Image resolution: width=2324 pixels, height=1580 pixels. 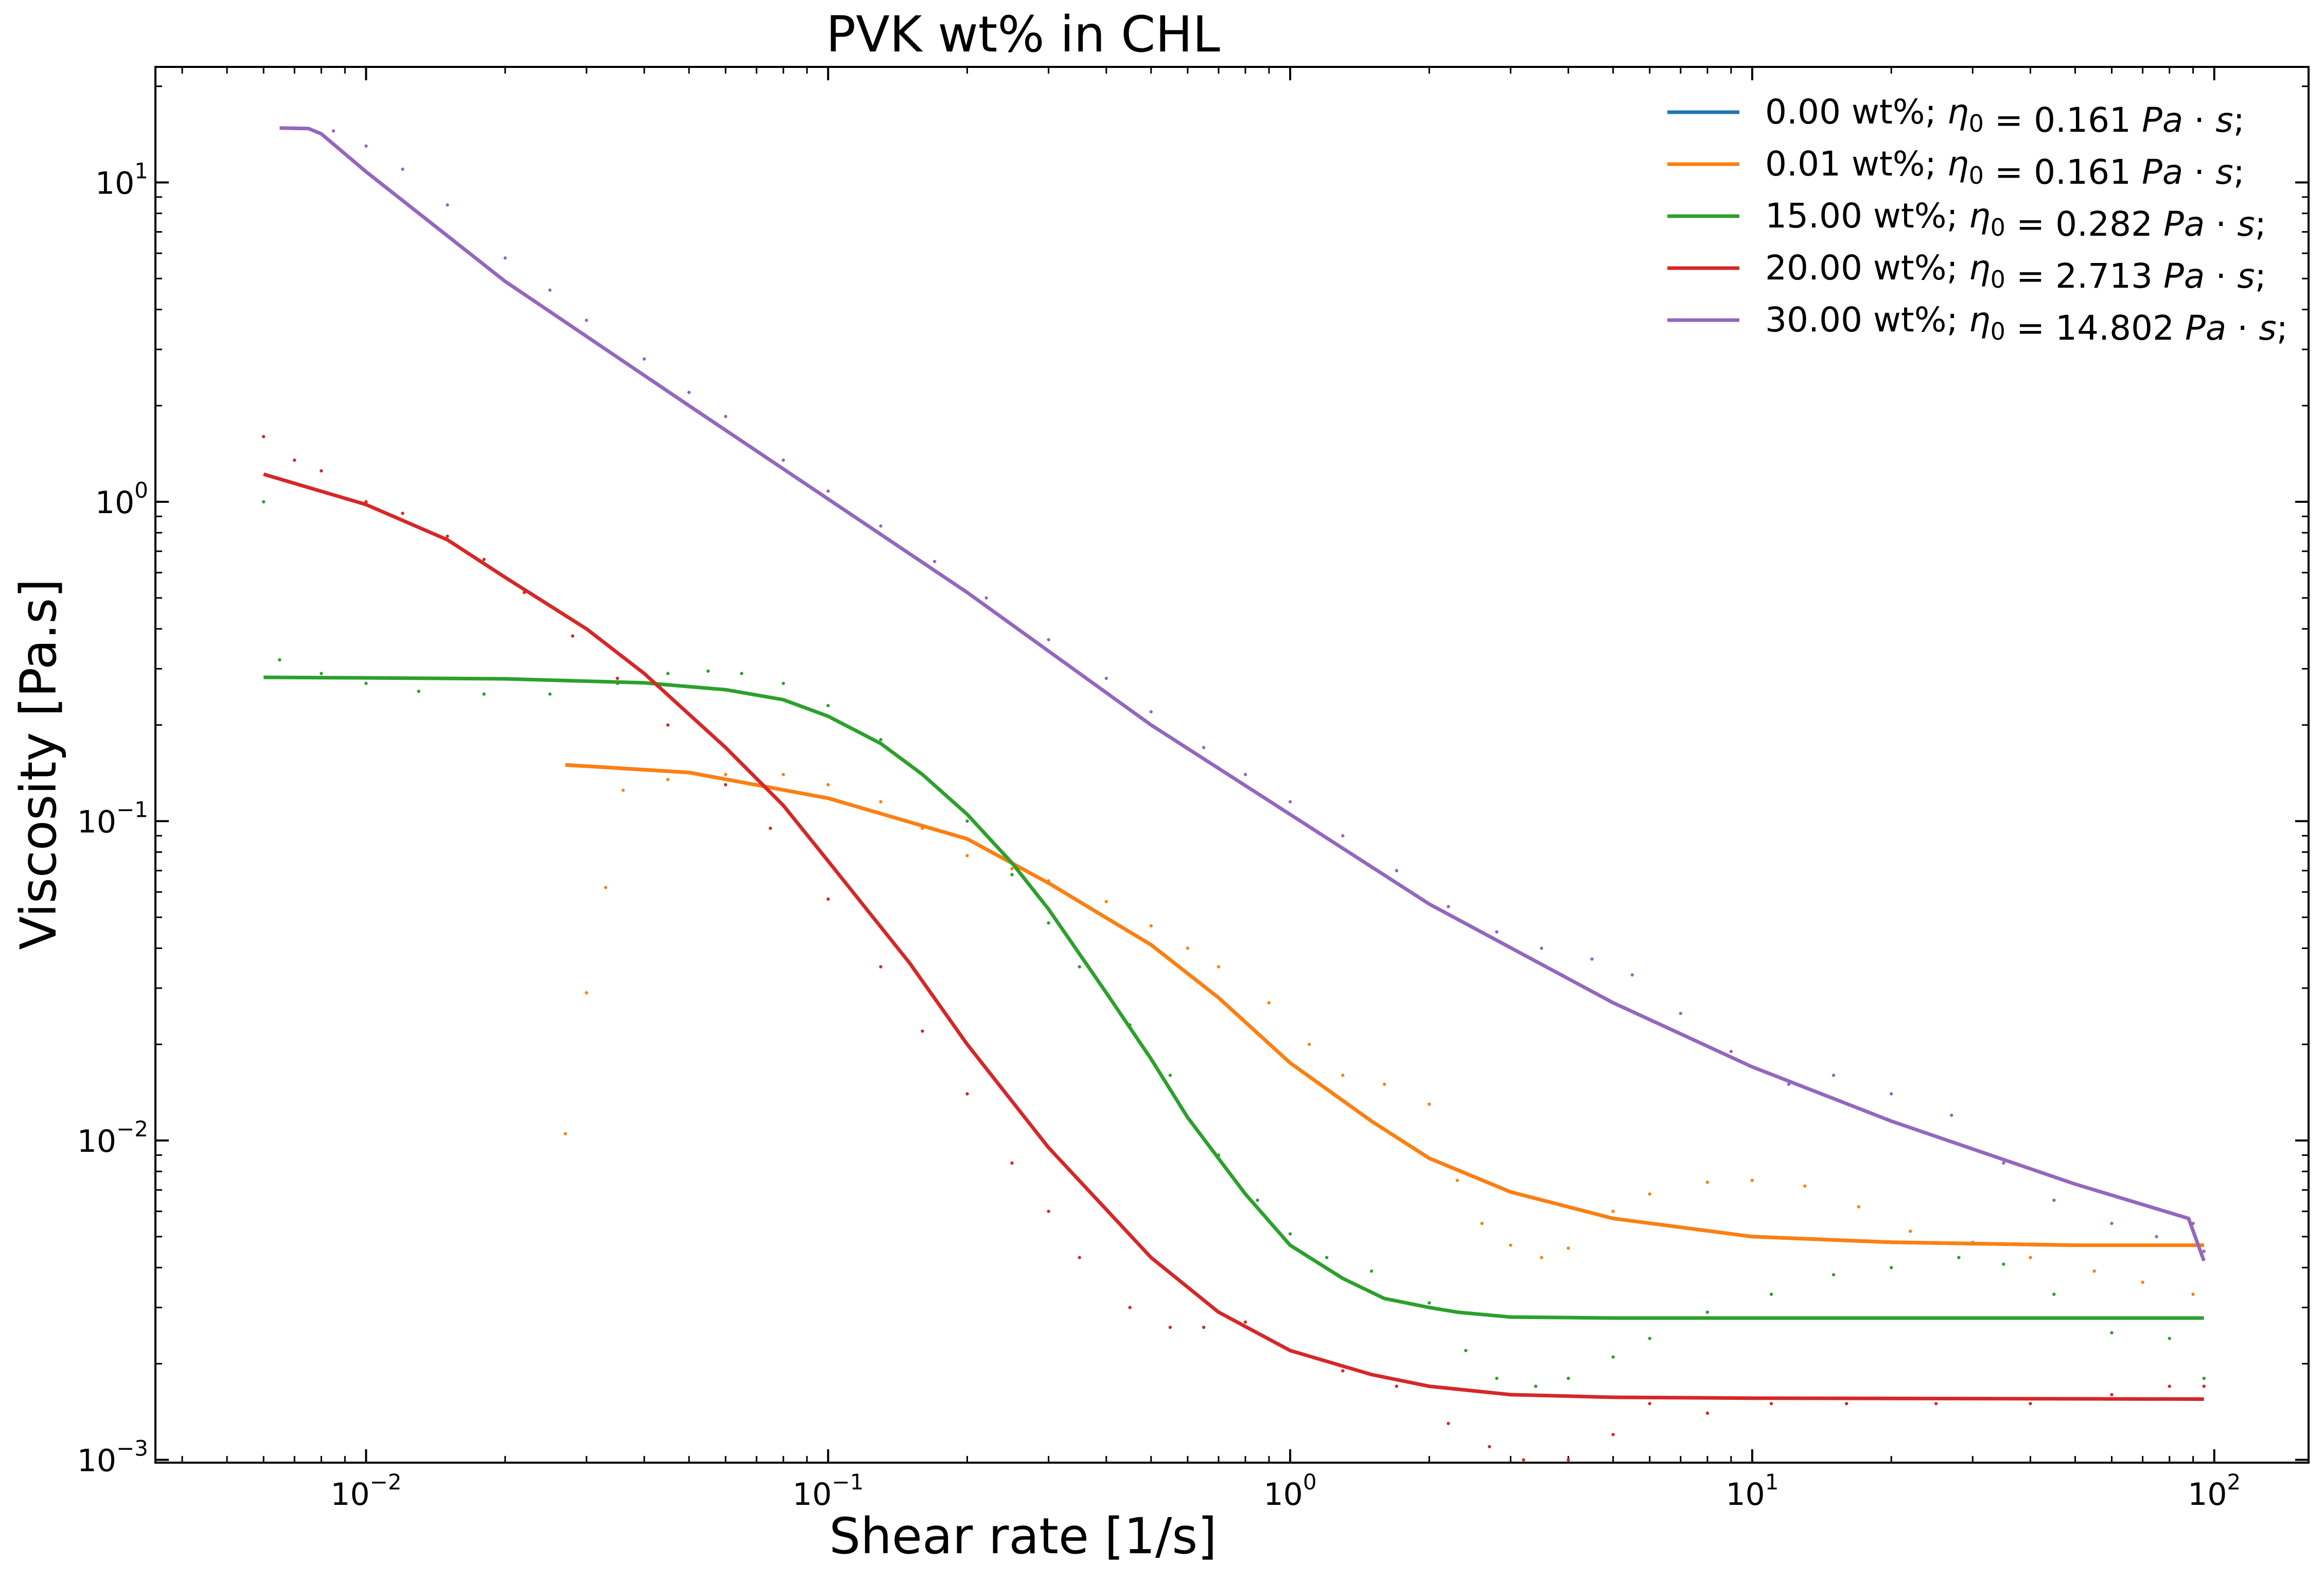 What do you see at coordinates (1977, 324) in the screenshot?
I see `legend-entry: 30.00 wt%; η0 = 14.802 Pa · s;` at bounding box center [1977, 324].